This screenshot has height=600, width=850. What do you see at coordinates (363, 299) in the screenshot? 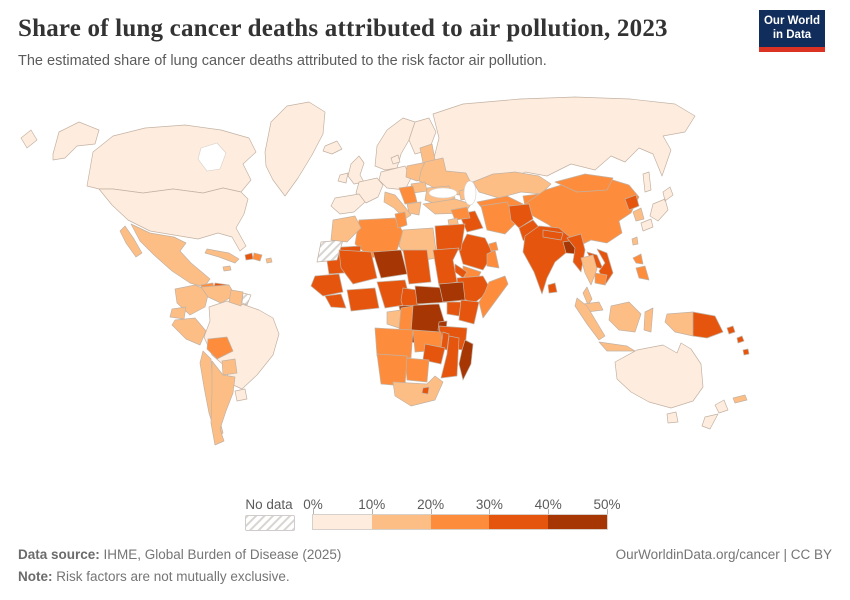
I see `country-cote-divoire-ghana` at bounding box center [363, 299].